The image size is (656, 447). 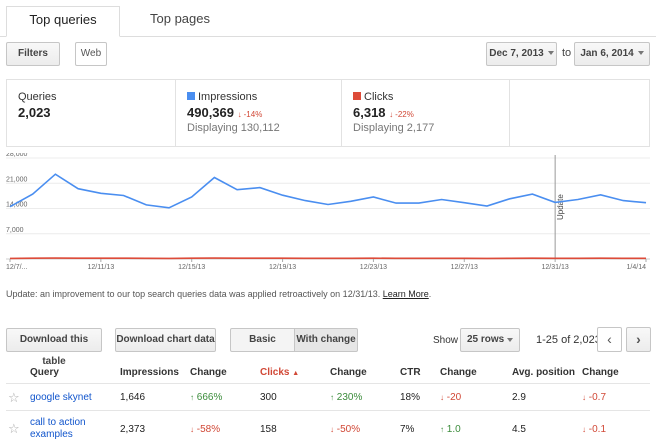 What do you see at coordinates (407, 429) in the screenshot?
I see `ctr-cell: 7%` at bounding box center [407, 429].